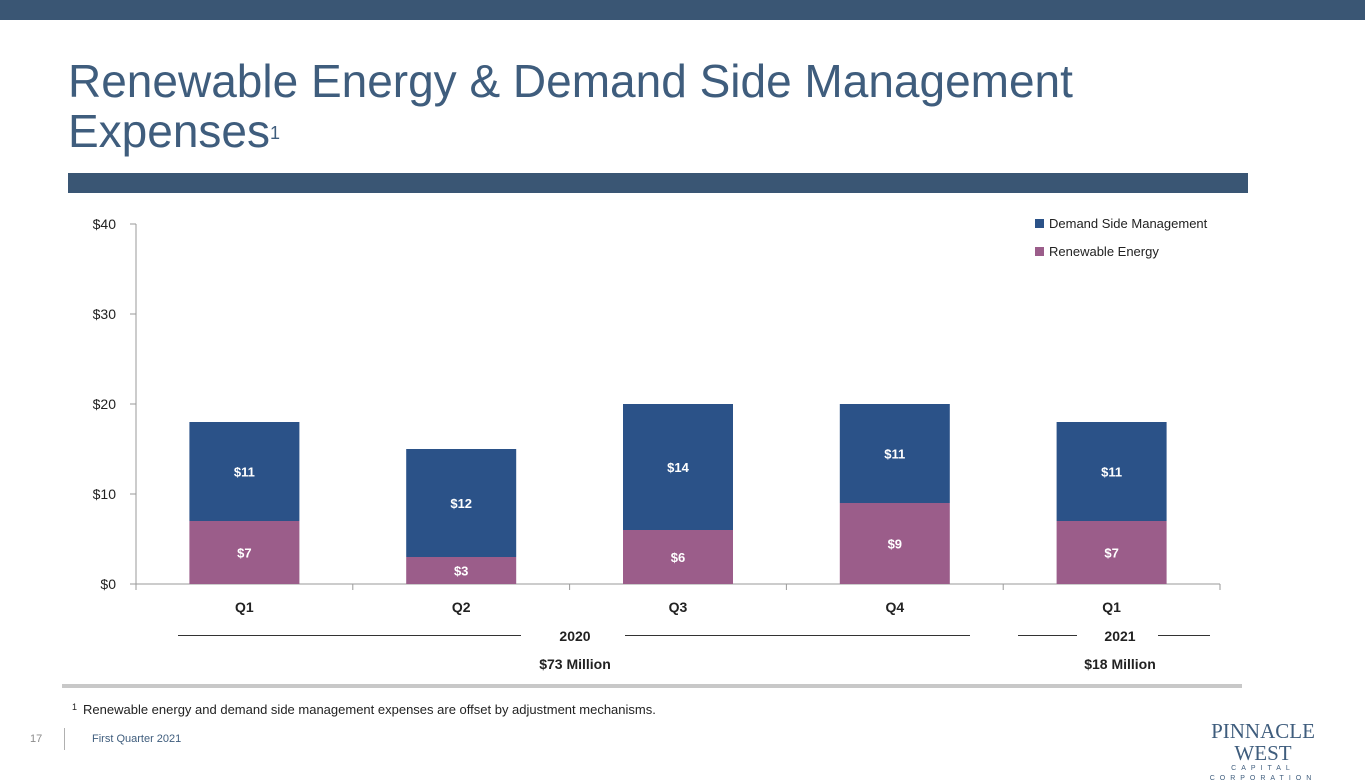 The height and width of the screenshot is (784, 1365). Describe the element at coordinates (678, 607) in the screenshot. I see `x-category-label: Q3` at that location.